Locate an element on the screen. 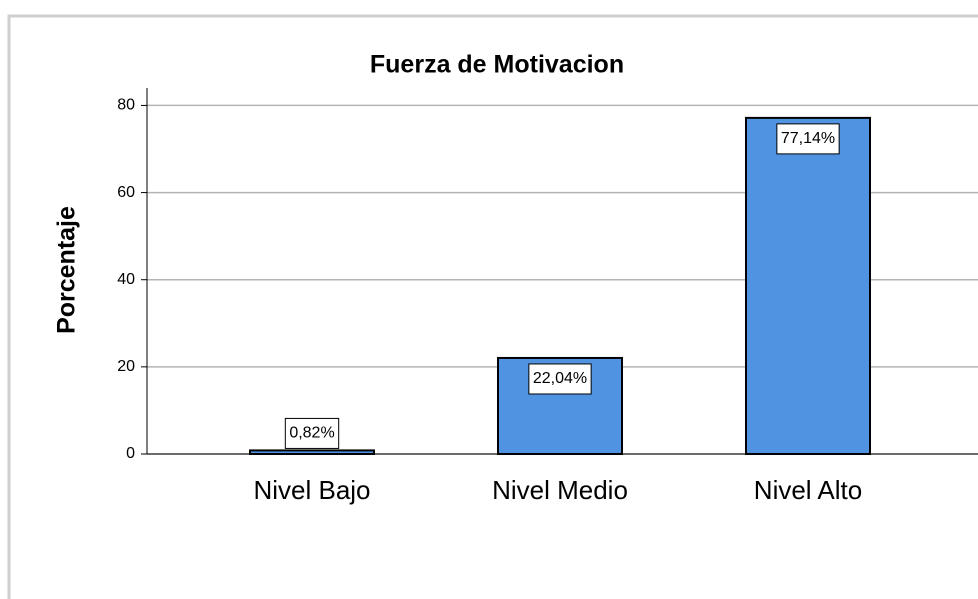 Image resolution: width=978 pixels, height=599 pixels. y-tick-label: 80 is located at coordinates (126, 105).